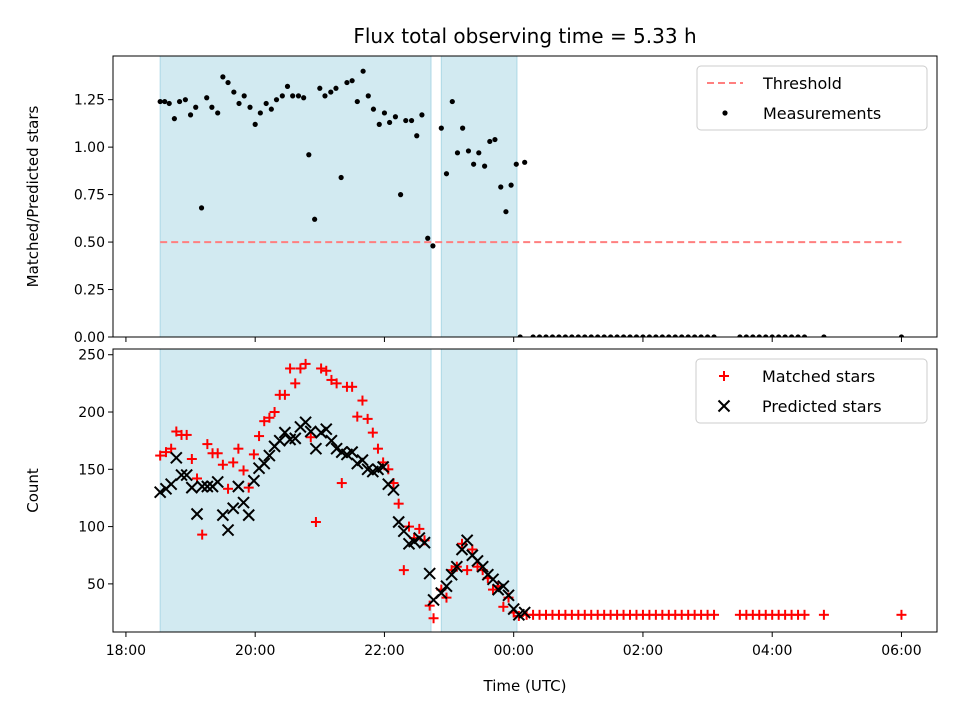  I want to click on chart-title: Flux total observing time = 5.33 h, so click(524, 36).